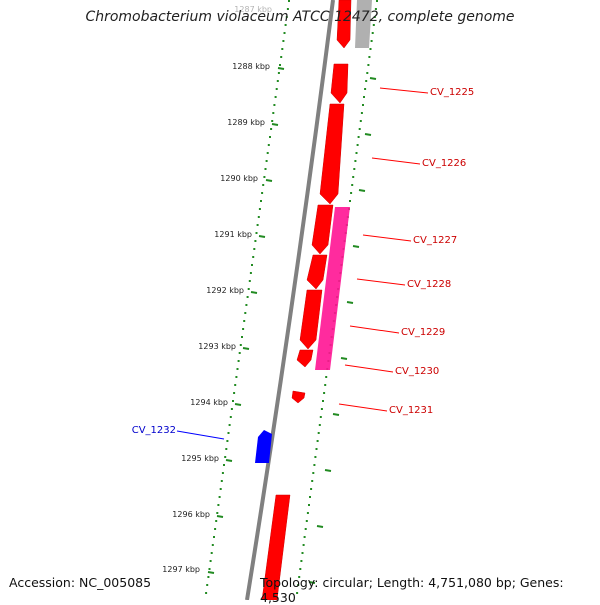 This screenshot has height=605, width=600. What do you see at coordinates (290, 300) in the screenshot?
I see `genome-backbone` at bounding box center [290, 300].